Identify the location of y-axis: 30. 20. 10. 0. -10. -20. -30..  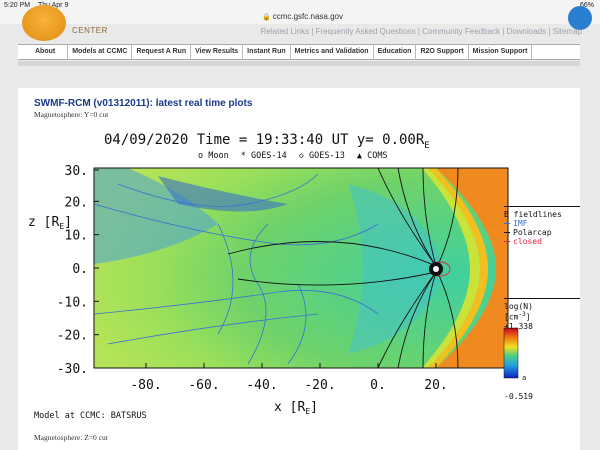
(78, 270).